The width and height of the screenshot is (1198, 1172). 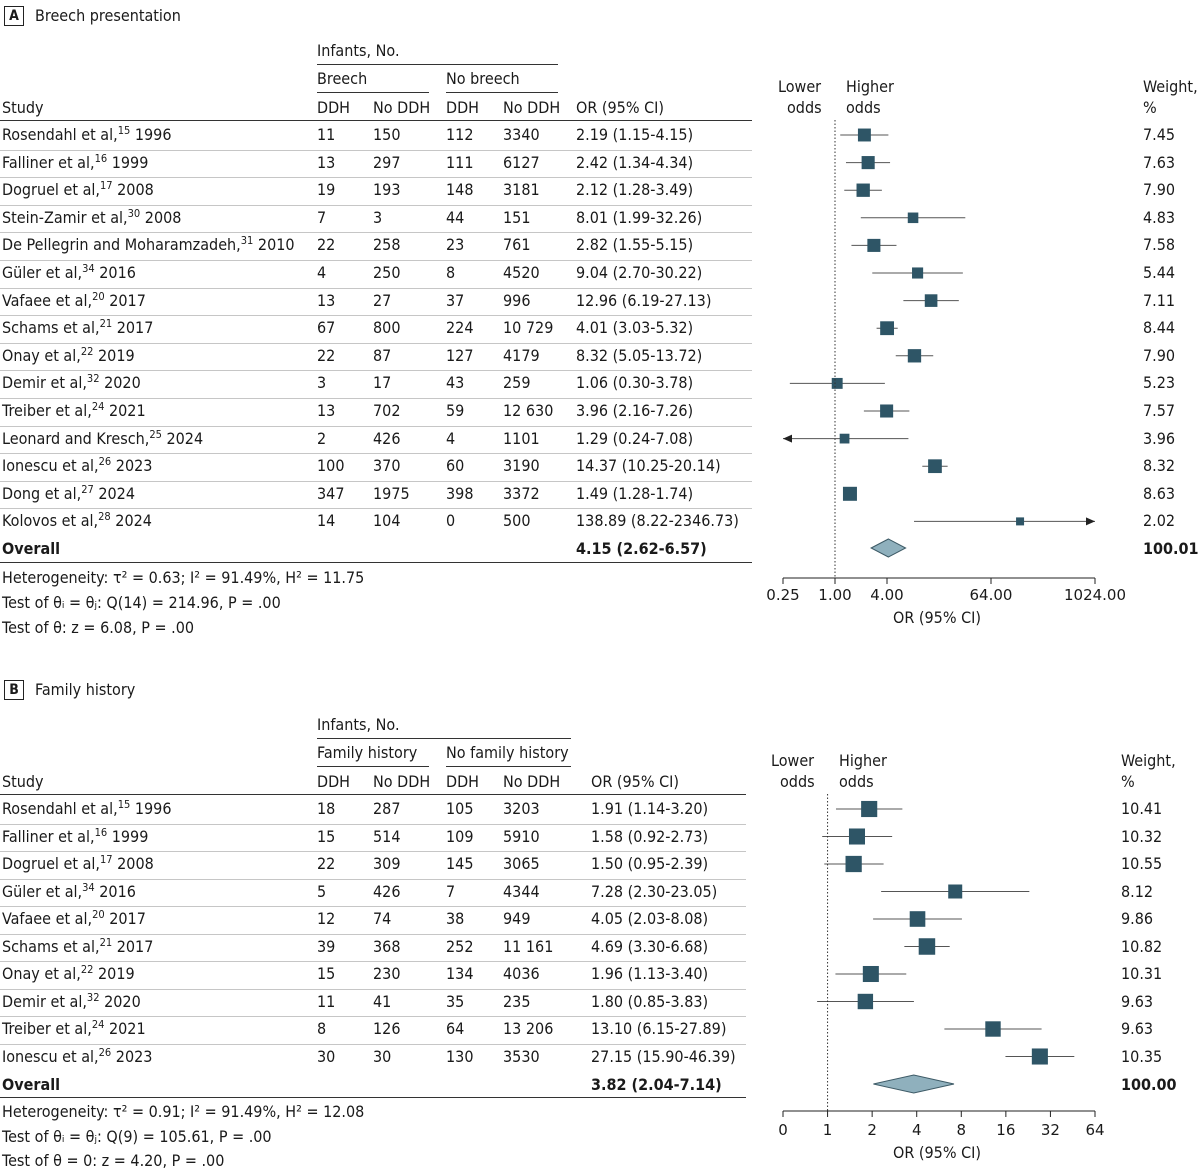 What do you see at coordinates (462, 107) in the screenshot?
I see `col-ddh-unexposed: DDH` at bounding box center [462, 107].